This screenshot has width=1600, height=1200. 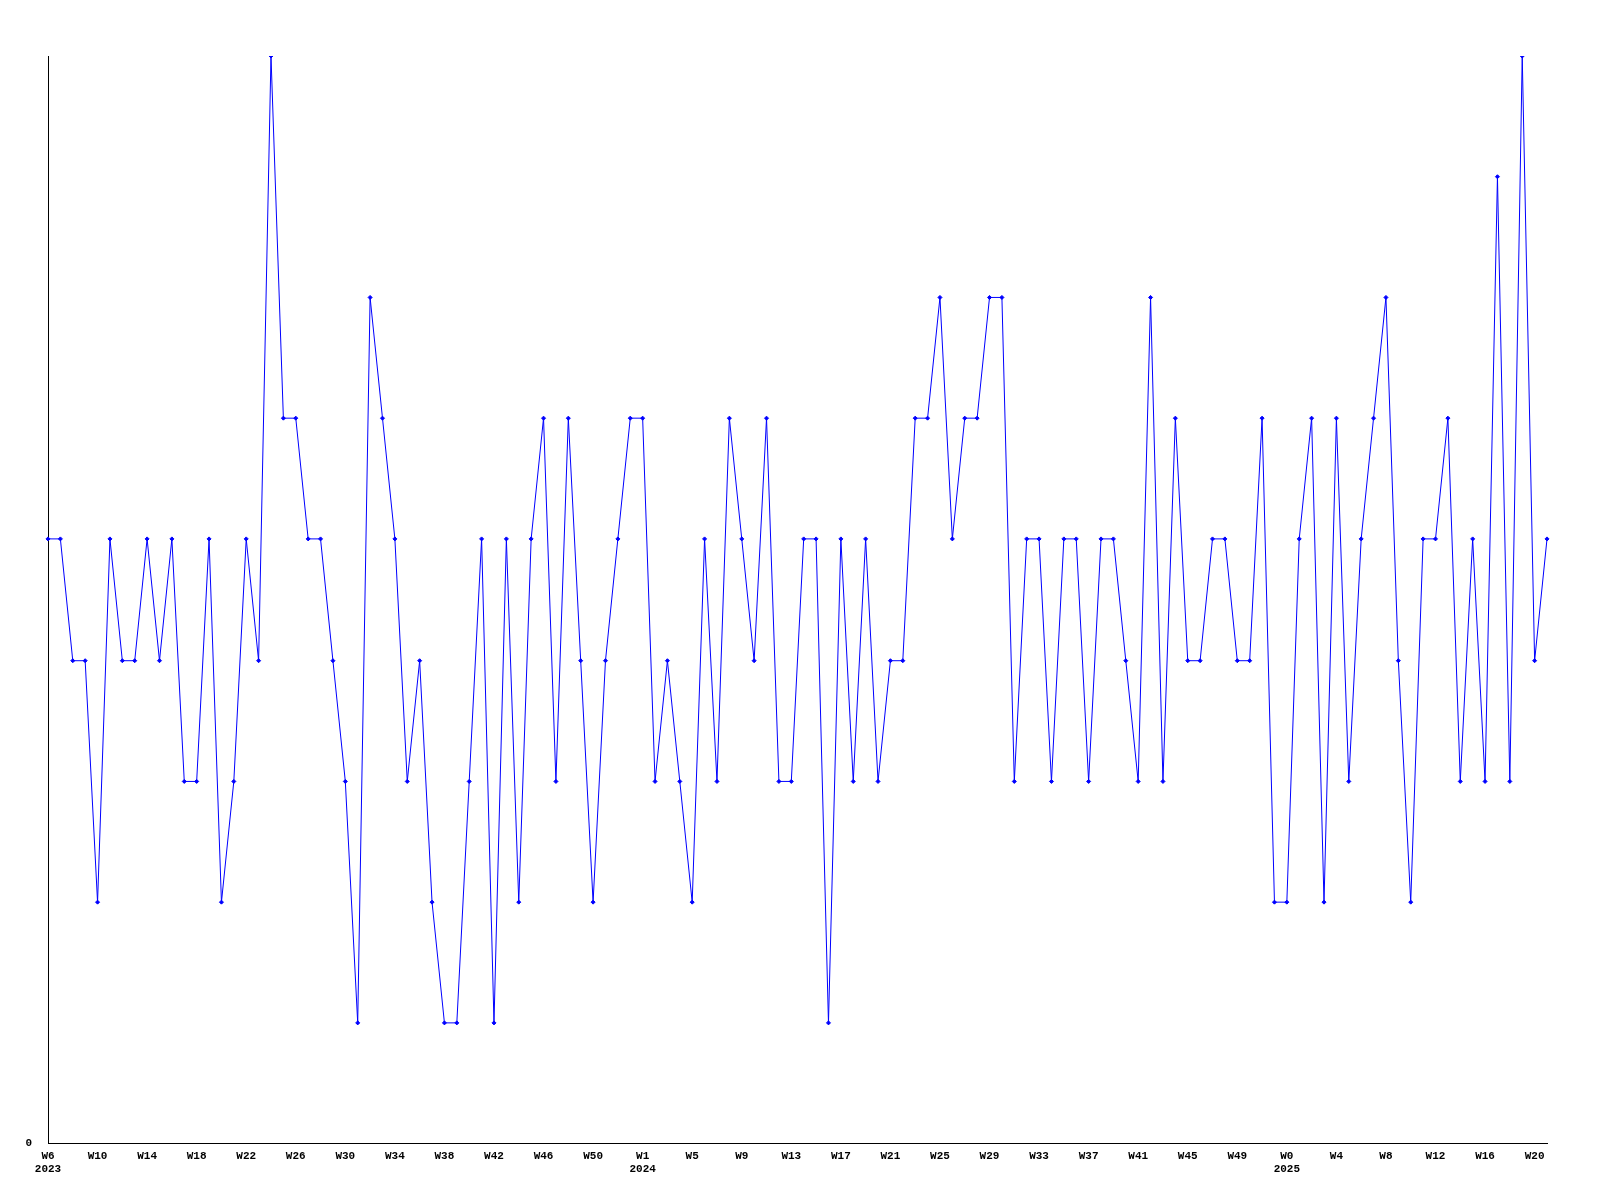 What do you see at coordinates (1237, 1155) in the screenshot?
I see `x-tick-label: W49` at bounding box center [1237, 1155].